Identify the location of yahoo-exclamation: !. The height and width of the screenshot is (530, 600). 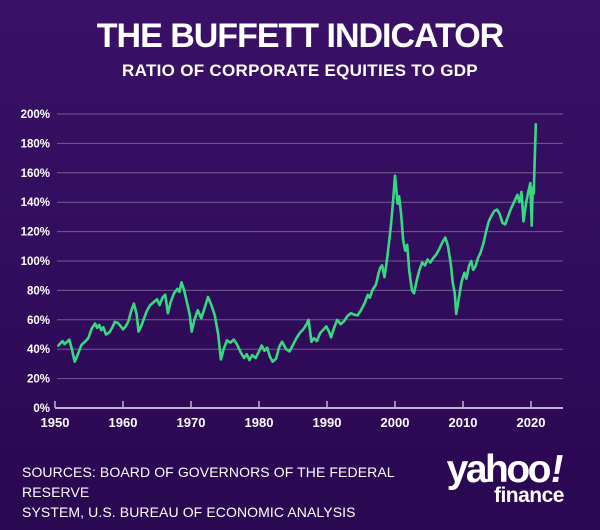
(557, 469).